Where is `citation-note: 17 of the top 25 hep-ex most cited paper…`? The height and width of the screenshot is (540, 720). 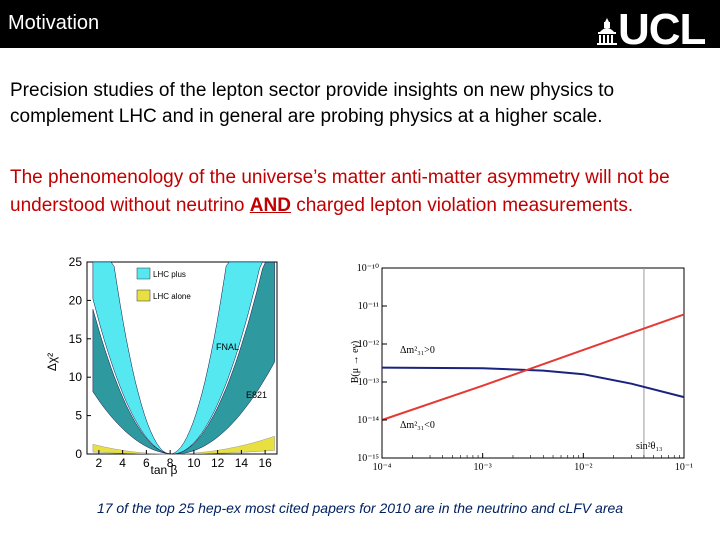
citation-note: 17 of the top 25 hep-ex most cited paper… is located at coordinates (360, 508).